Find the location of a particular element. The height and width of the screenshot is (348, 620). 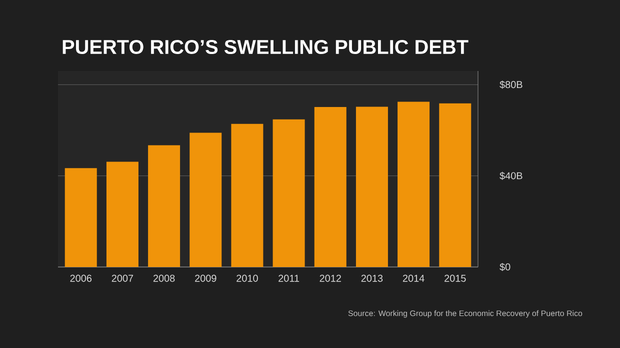

y-tick-label: $40B is located at coordinates (511, 176).